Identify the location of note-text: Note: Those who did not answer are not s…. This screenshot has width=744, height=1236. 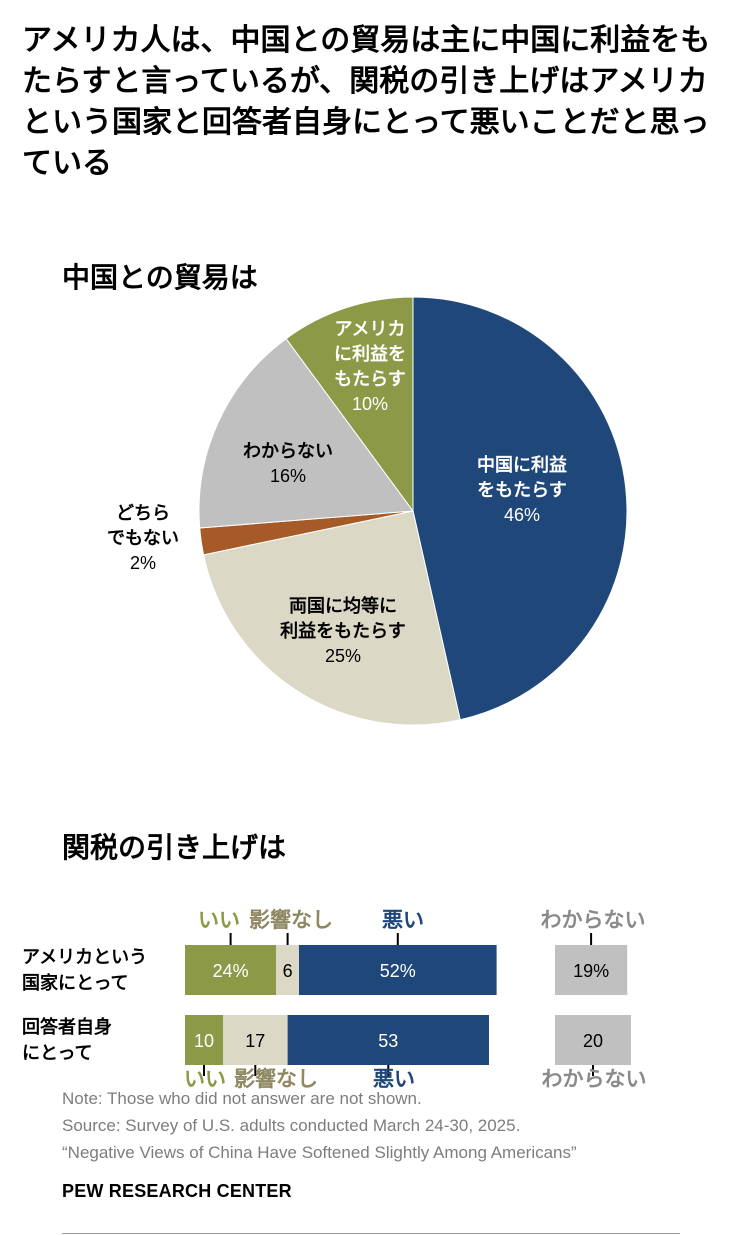
(242, 1098).